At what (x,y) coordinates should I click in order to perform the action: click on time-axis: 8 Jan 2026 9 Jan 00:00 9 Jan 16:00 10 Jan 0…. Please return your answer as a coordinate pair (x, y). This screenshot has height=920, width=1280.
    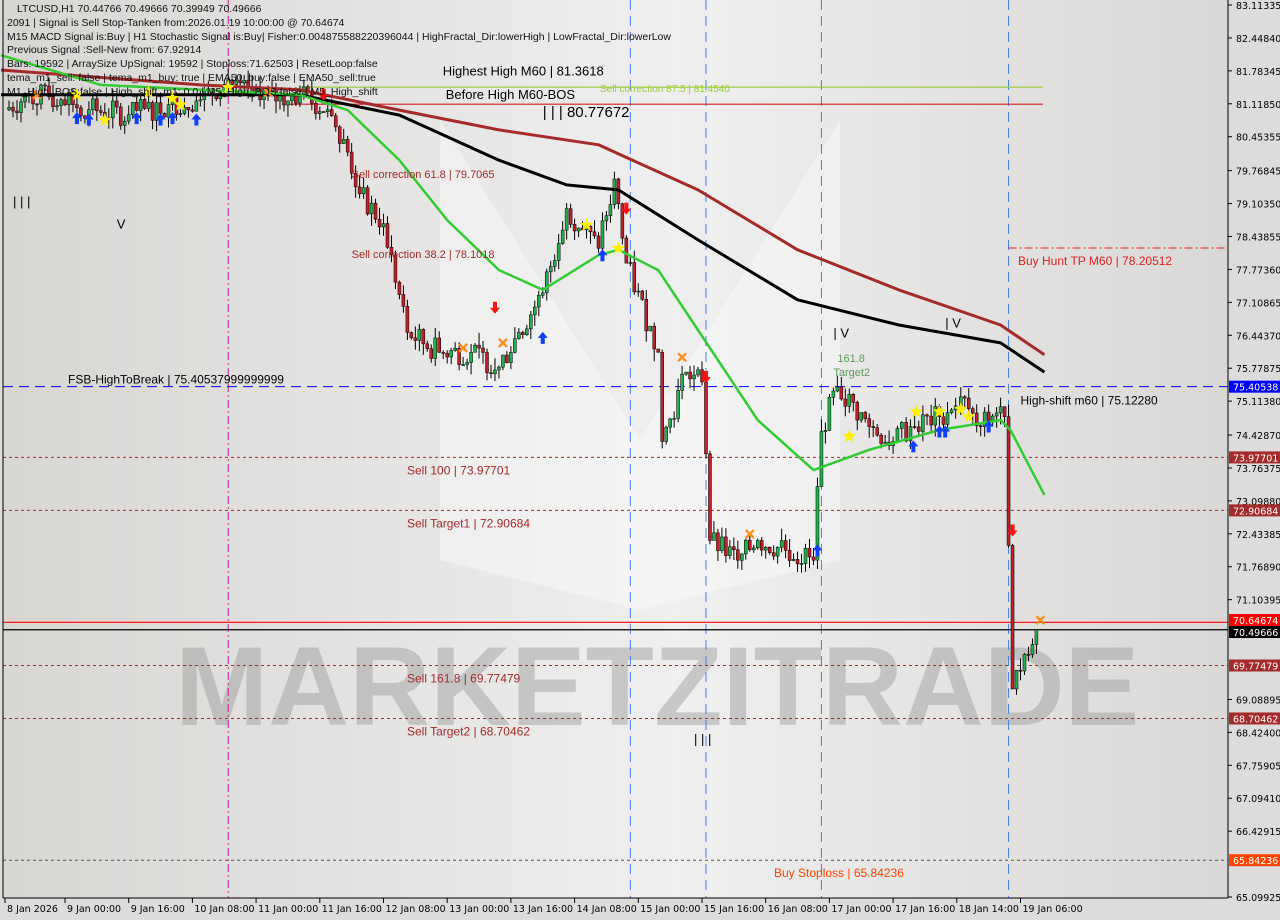
    Looking at the image, I should click on (543, 906).